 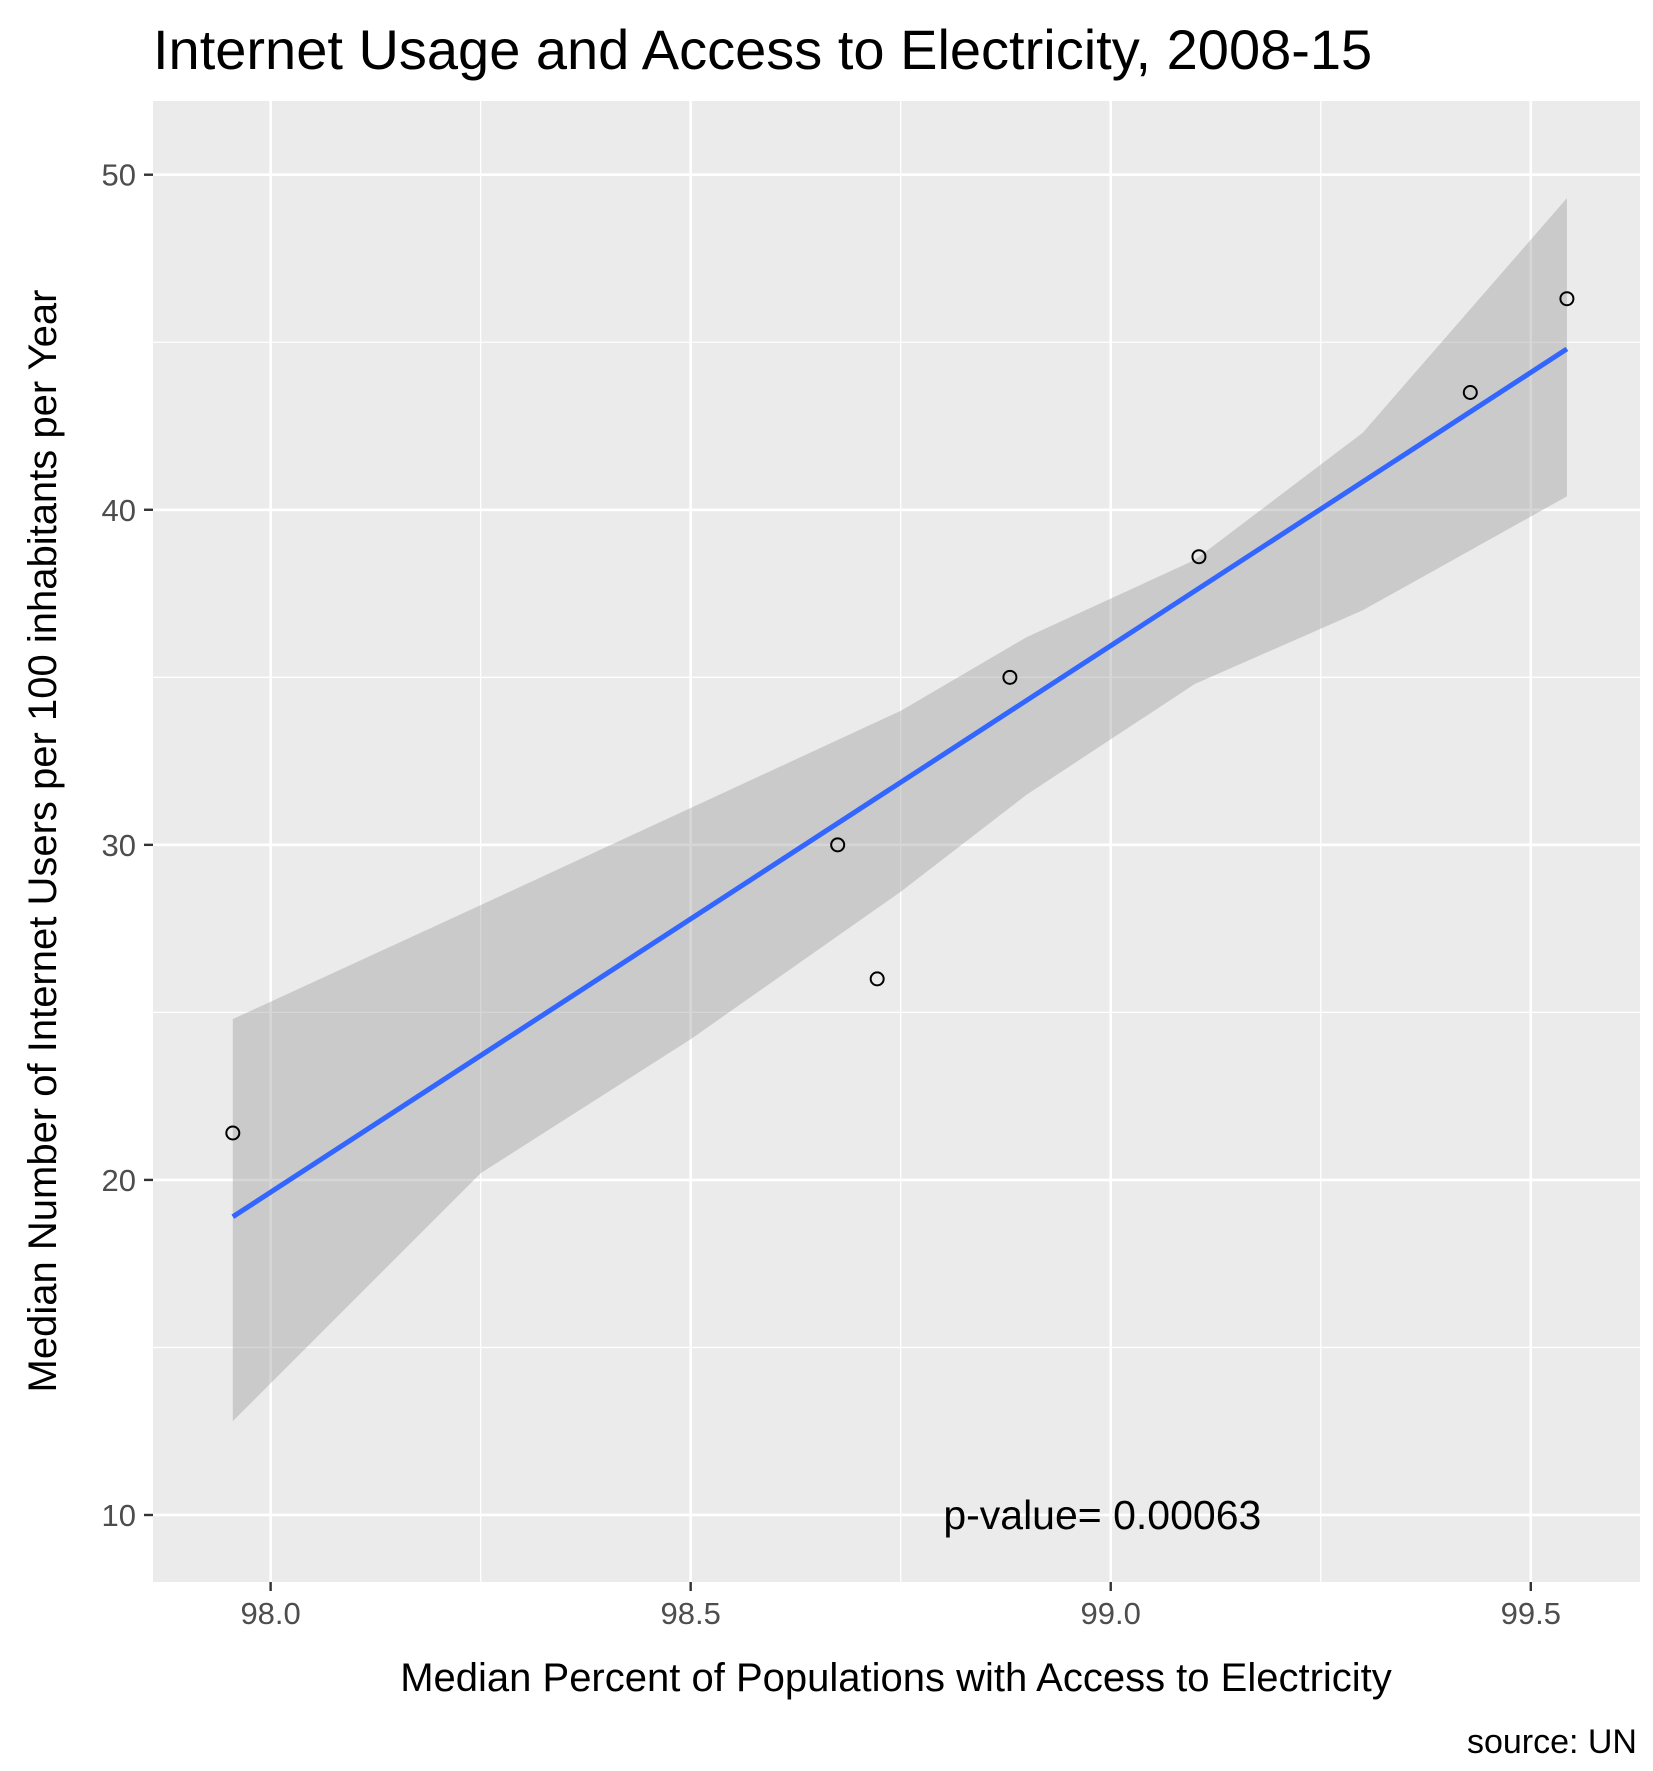 I want to click on y-axis-ticks: 10 20 30 40 50, so click(x=127, y=845).